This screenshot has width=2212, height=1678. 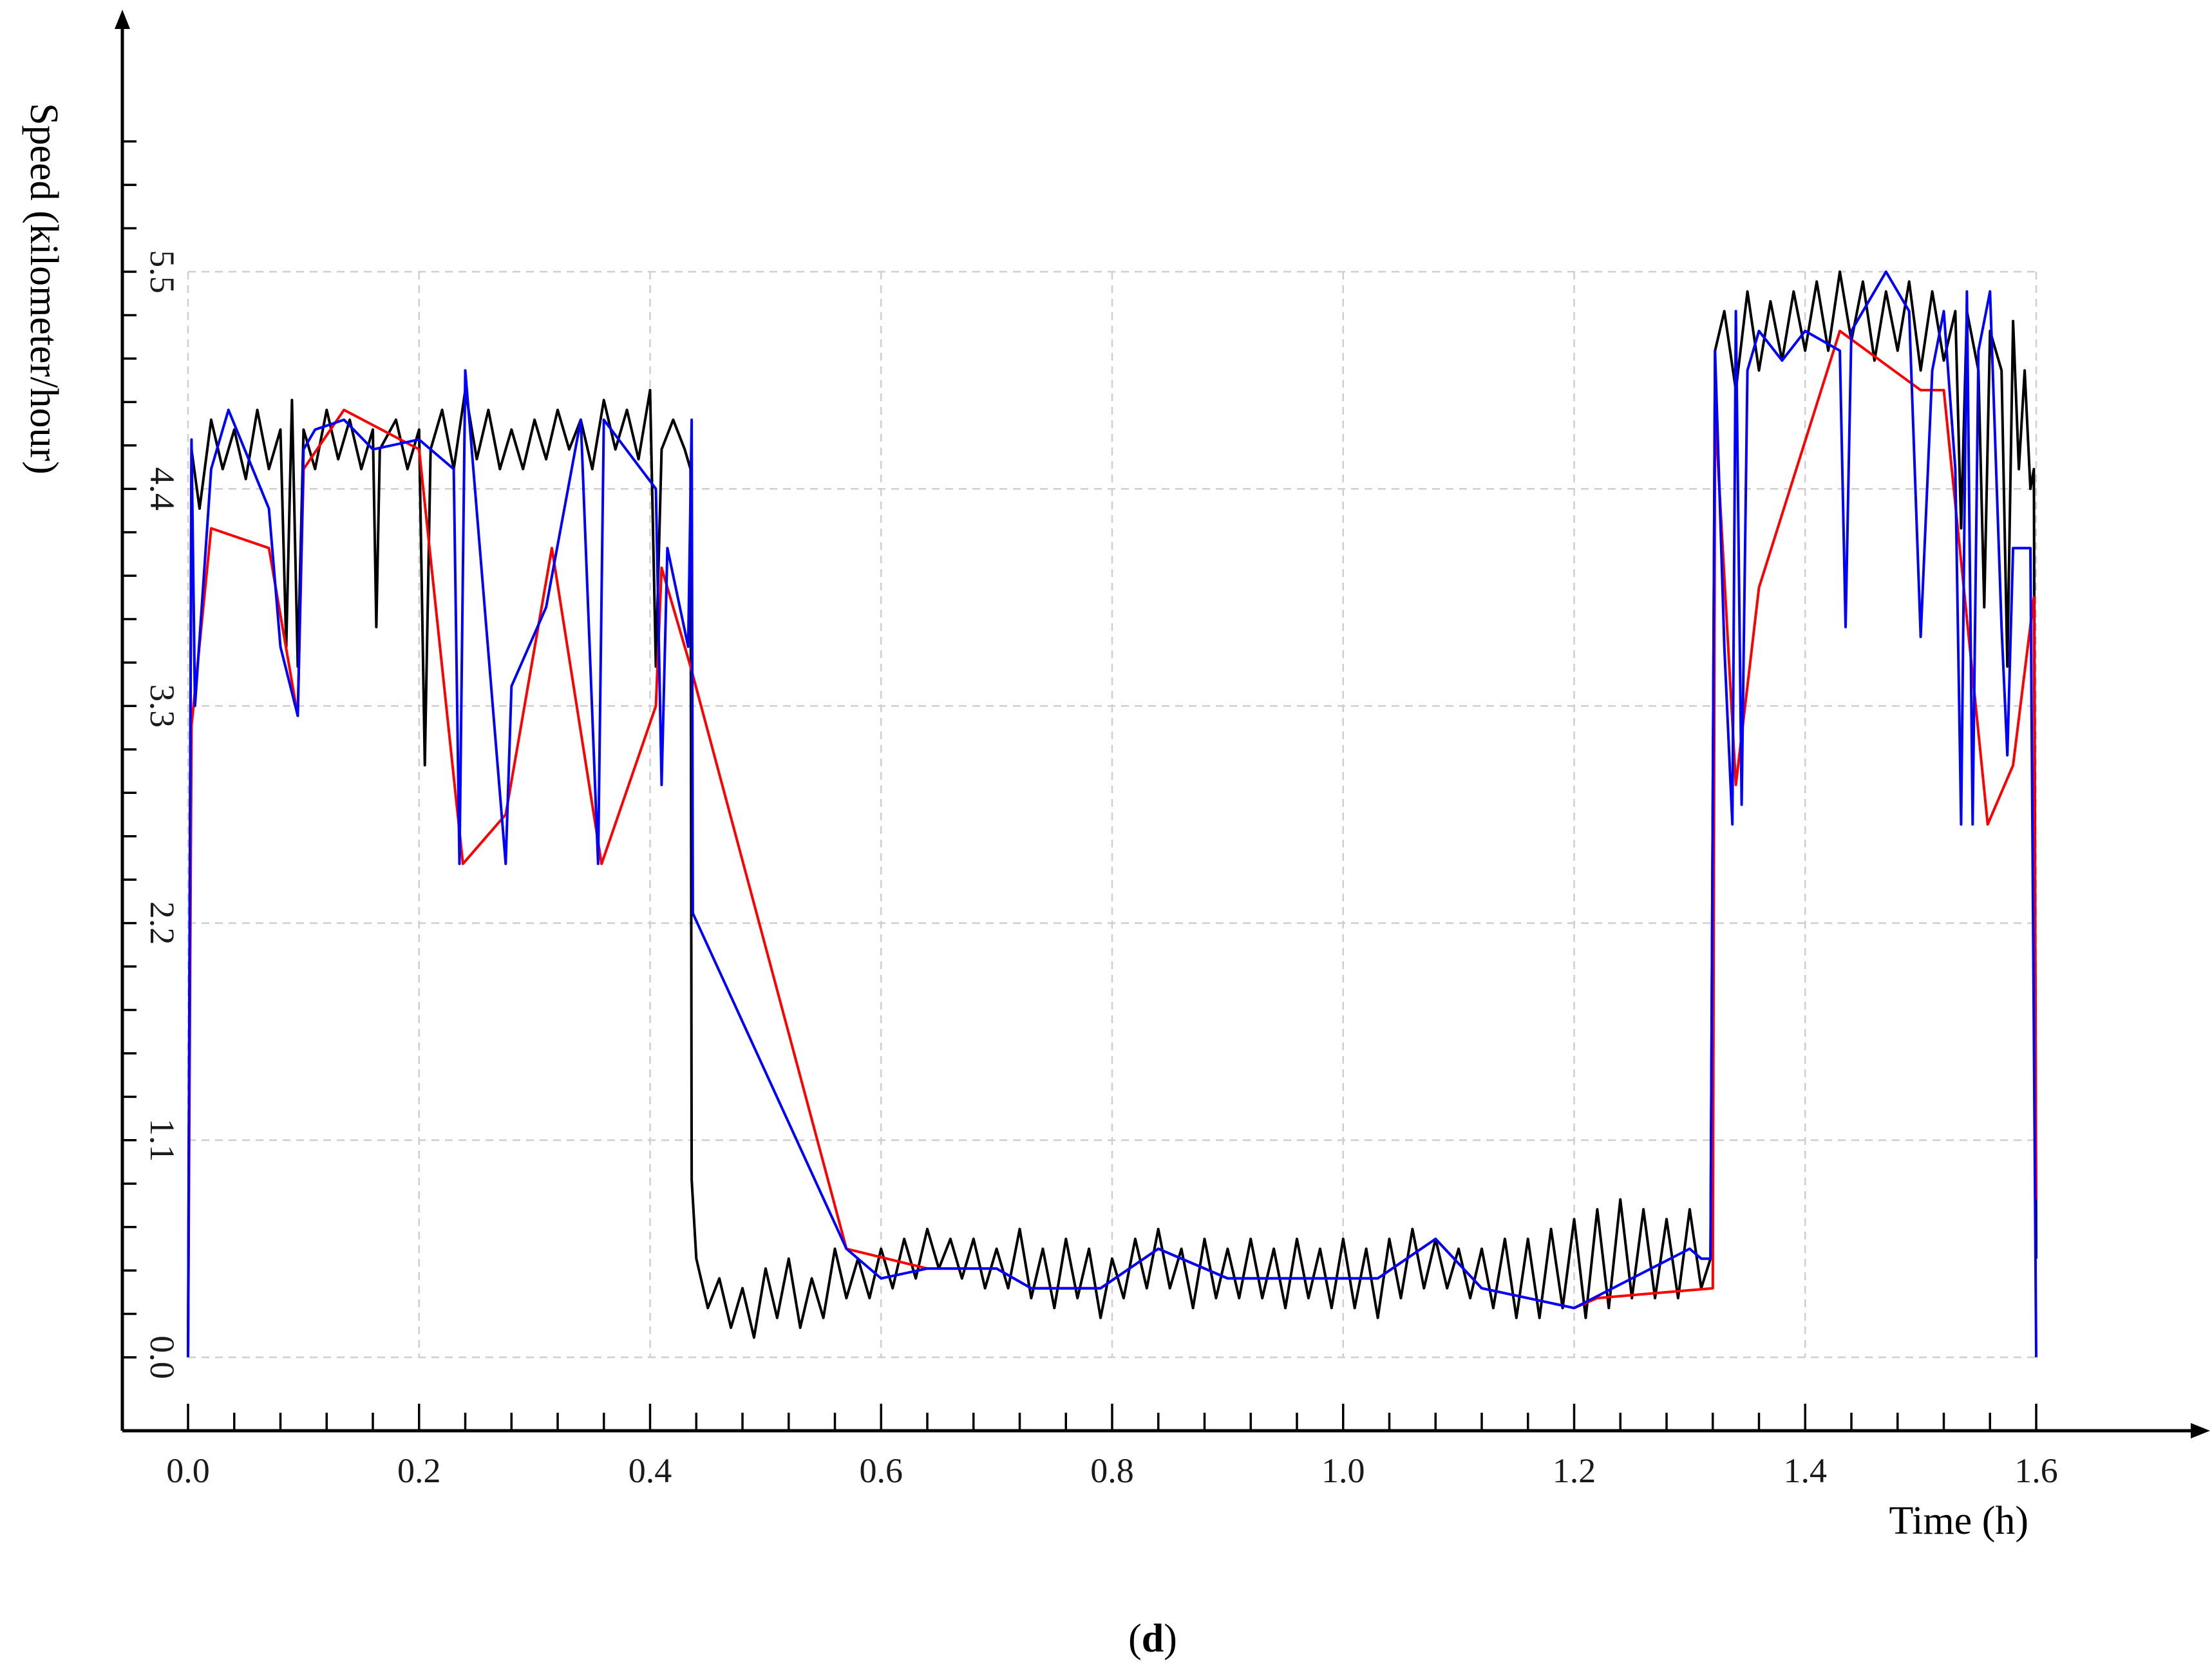 What do you see at coordinates (162, 489) in the screenshot?
I see `y-tick-label: 4.4` at bounding box center [162, 489].